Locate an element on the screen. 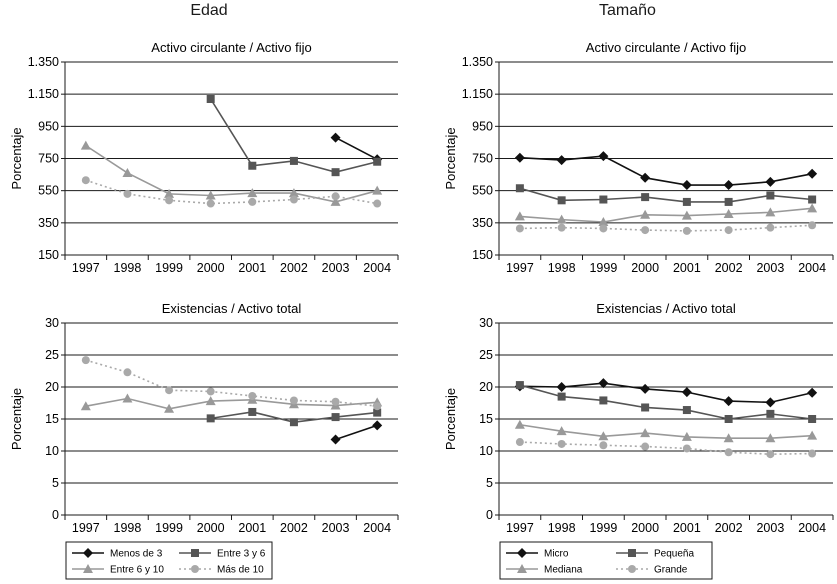 The image size is (837, 584). legend-2: Micro Pequeña Mediana Grande is located at coordinates (606, 560).